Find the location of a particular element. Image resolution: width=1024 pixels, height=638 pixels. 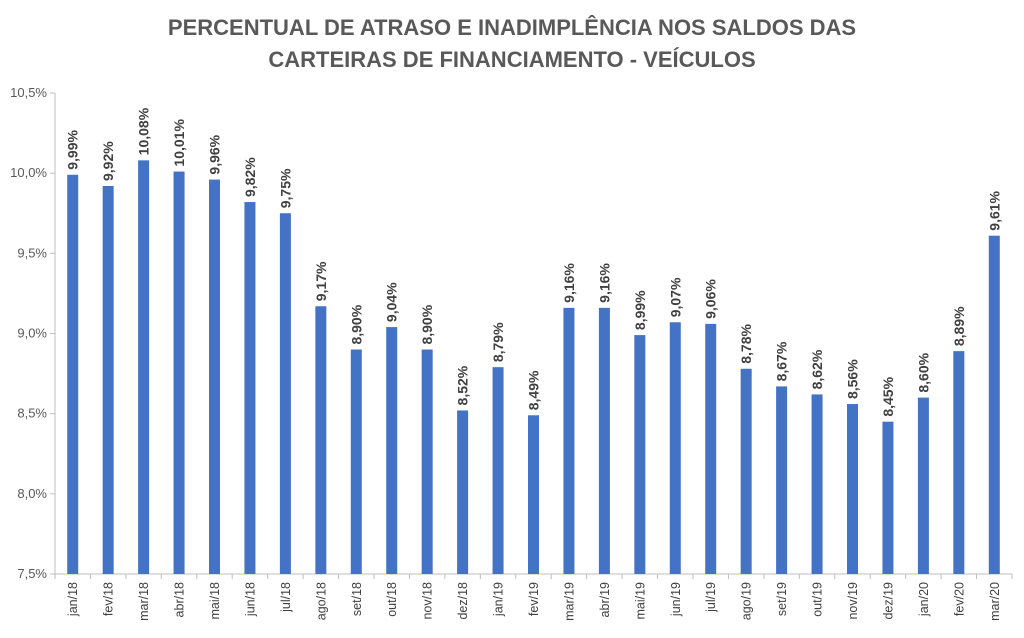

data-label: 9,82% is located at coordinates (250, 177).